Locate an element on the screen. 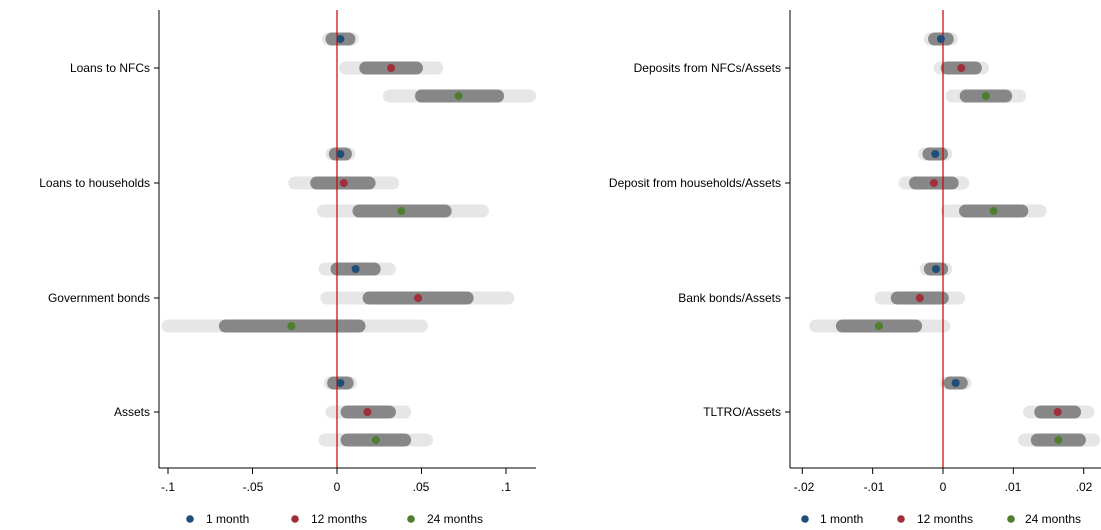 The width and height of the screenshot is (1101, 530). left-x-tick-label: -.1 is located at coordinates (168, 487).